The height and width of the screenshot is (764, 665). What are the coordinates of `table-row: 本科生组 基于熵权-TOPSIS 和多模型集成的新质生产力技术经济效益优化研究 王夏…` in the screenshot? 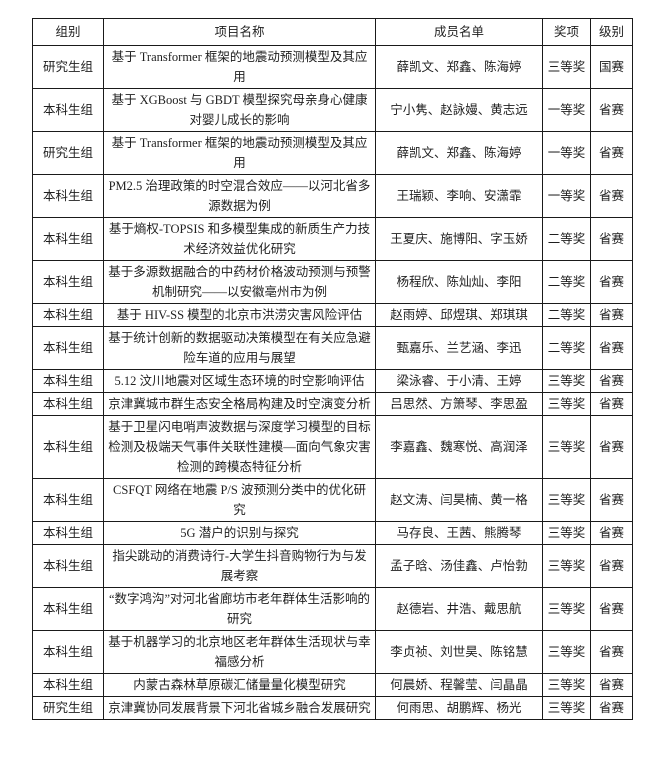 It's located at (332, 239).